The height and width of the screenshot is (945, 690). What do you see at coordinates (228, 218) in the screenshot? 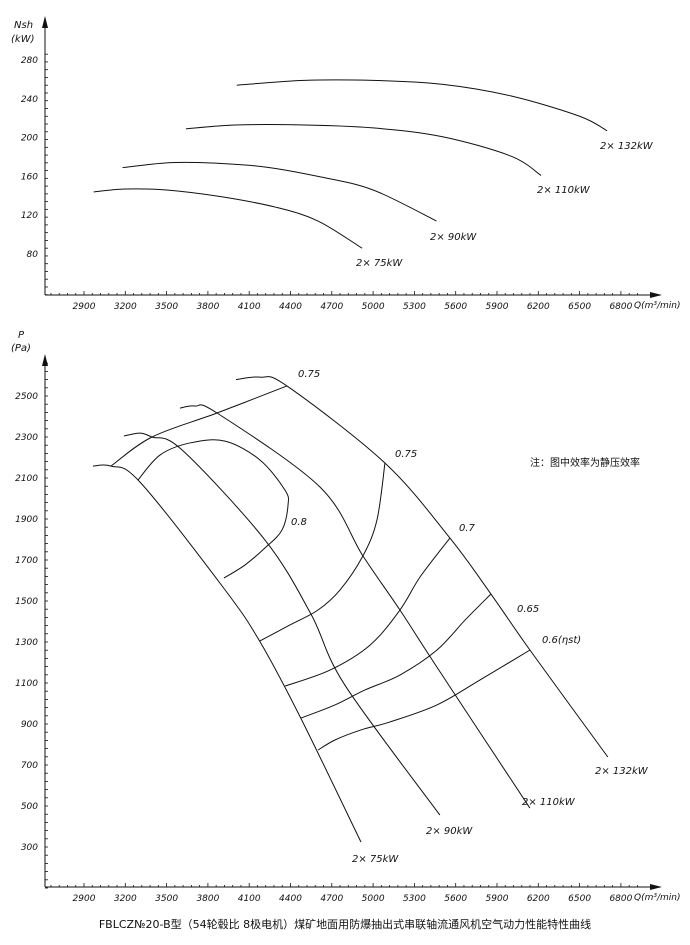
I see `power-curve-275kw` at bounding box center [228, 218].